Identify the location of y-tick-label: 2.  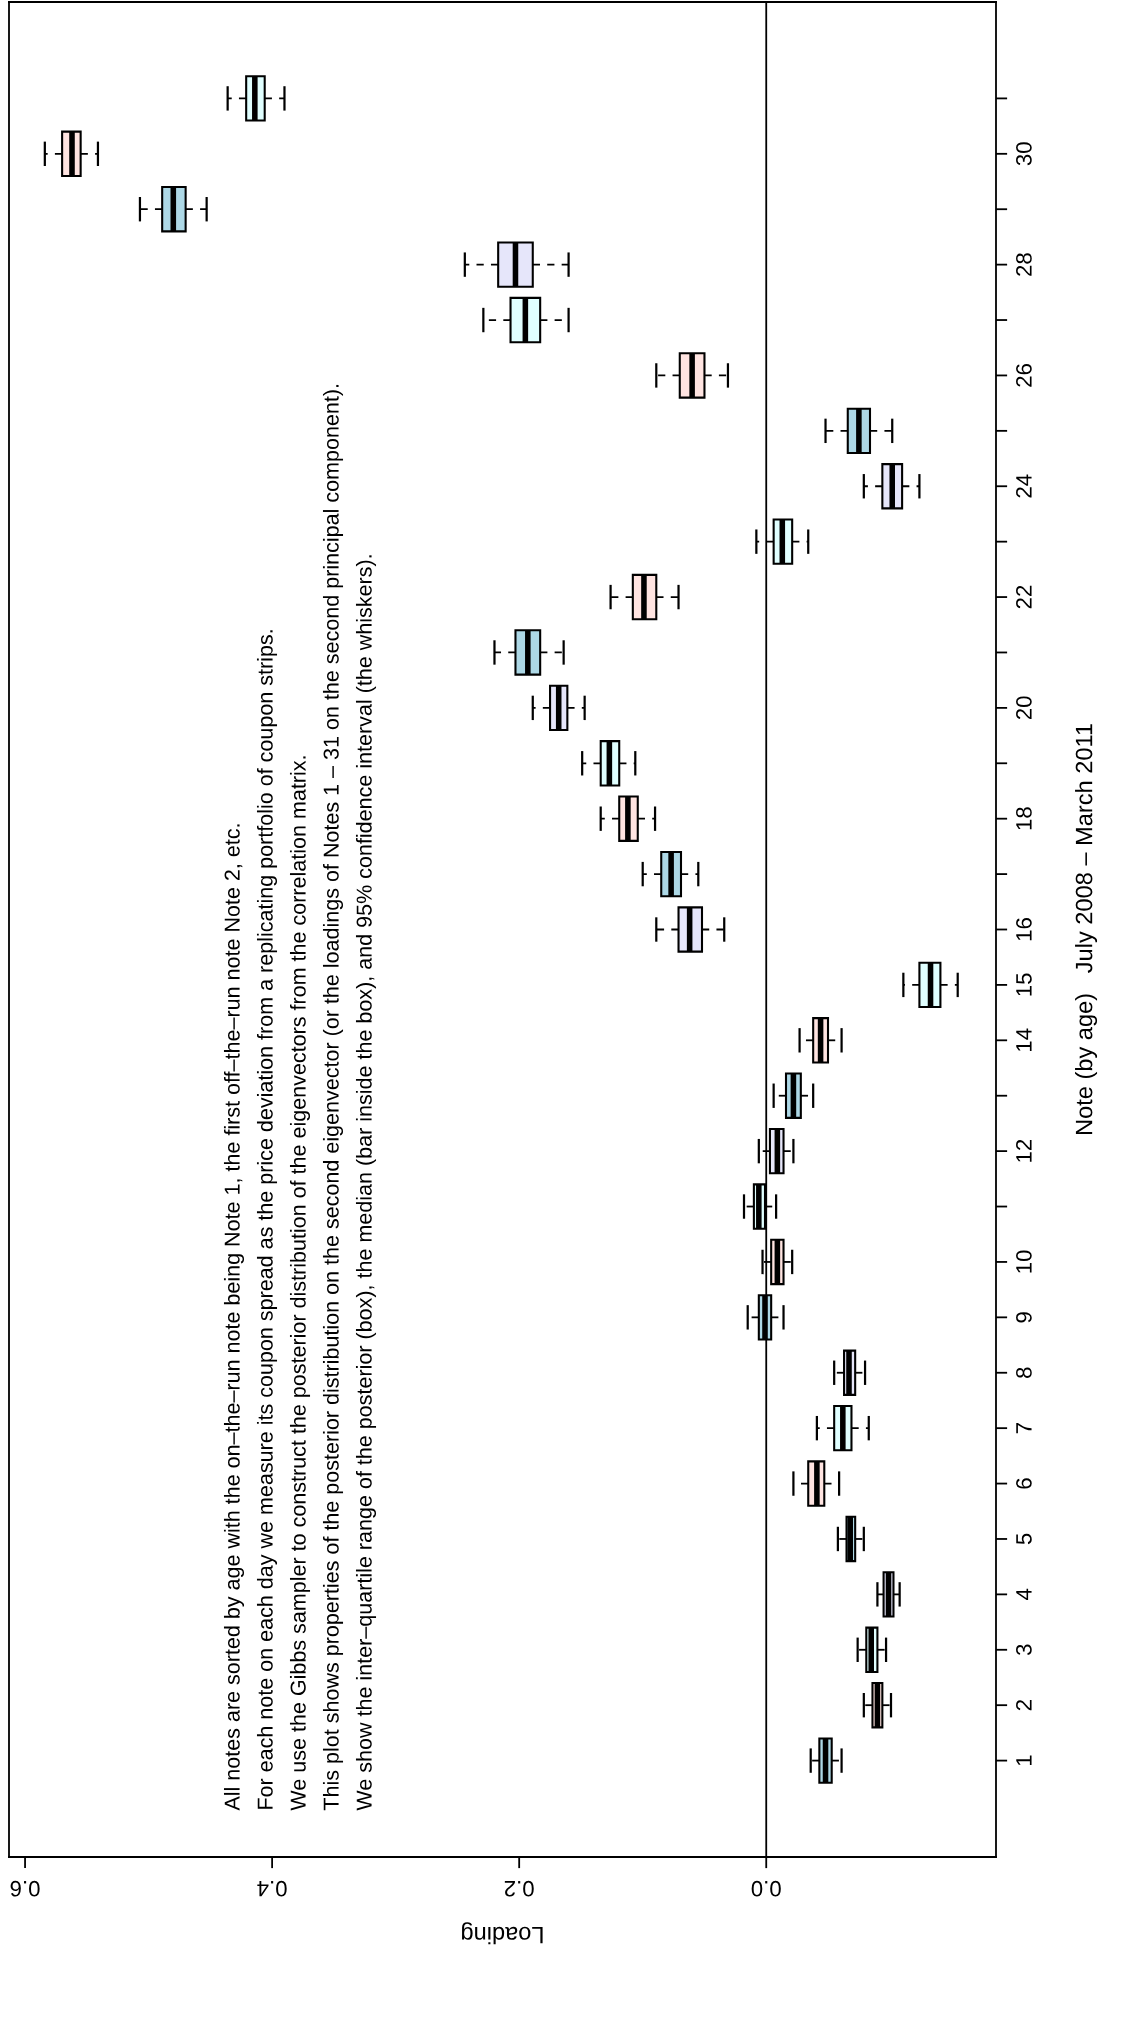
(1024, 1705).